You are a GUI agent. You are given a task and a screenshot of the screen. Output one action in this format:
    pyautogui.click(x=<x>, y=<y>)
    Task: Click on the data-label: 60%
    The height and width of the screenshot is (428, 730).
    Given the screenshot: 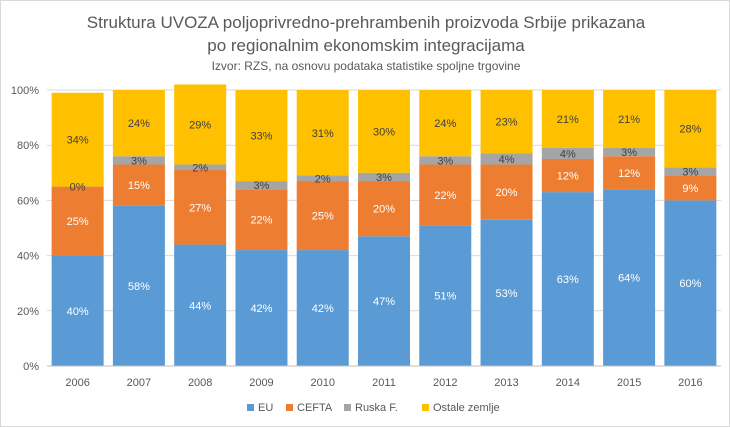 What is the action you would take?
    pyautogui.click(x=690, y=284)
    